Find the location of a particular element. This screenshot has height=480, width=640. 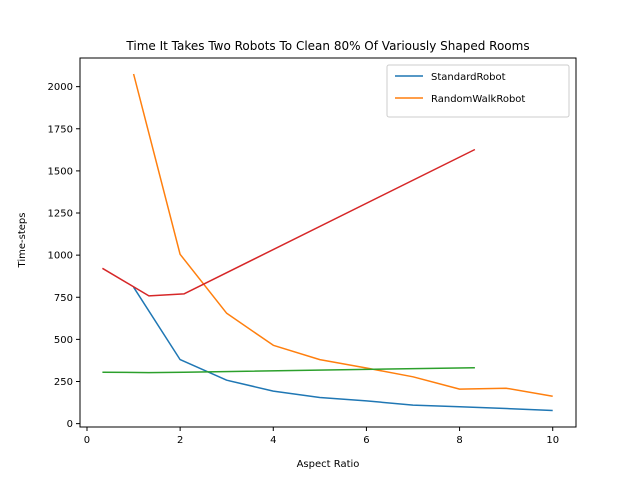

y-tick-label-7: 1750 is located at coordinates (60, 129).